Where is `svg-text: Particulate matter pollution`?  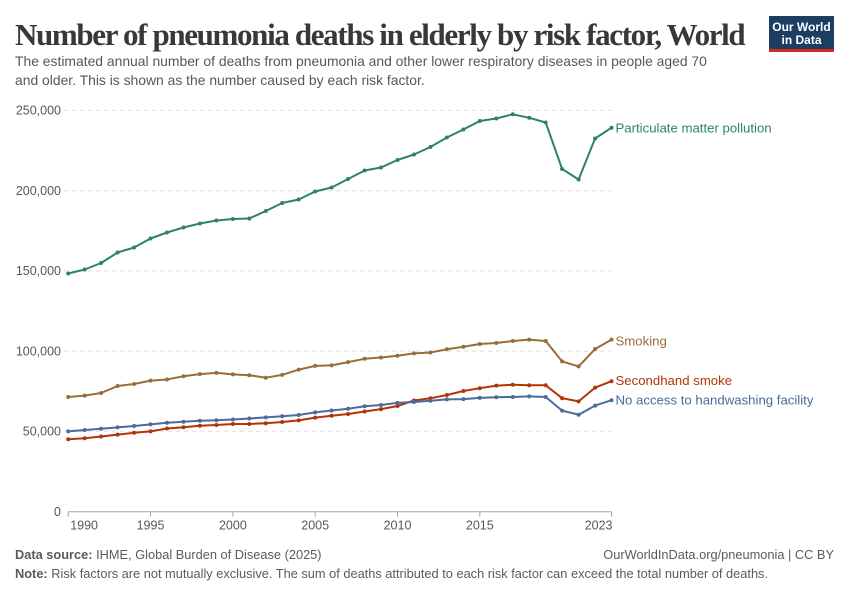 svg-text: Particulate matter pollution is located at coordinates (694, 127).